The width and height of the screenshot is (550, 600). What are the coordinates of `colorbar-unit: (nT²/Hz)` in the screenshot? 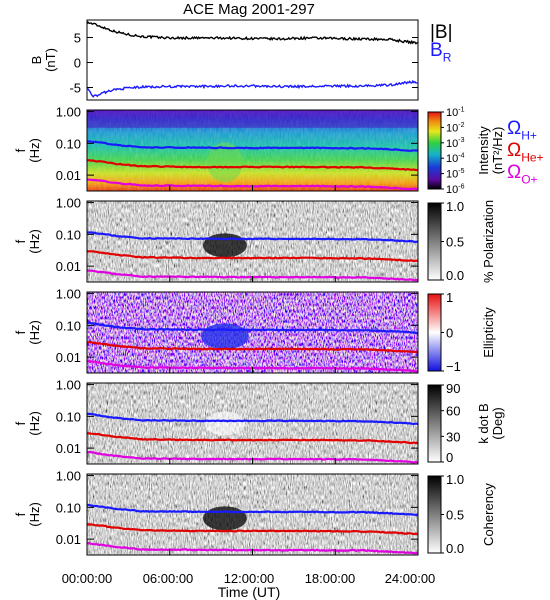 It's located at (497, 151).